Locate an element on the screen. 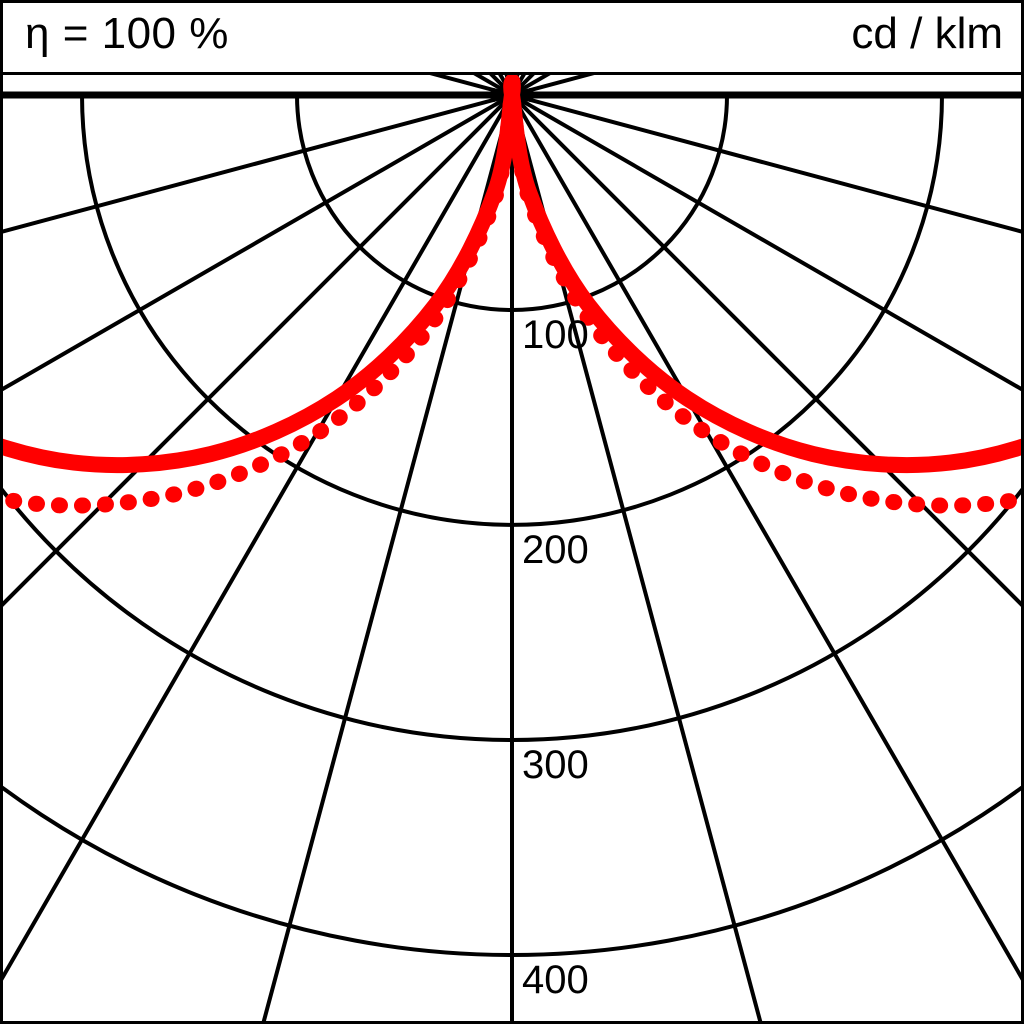  radial-tick-label-100: 100 is located at coordinates (555, 335).